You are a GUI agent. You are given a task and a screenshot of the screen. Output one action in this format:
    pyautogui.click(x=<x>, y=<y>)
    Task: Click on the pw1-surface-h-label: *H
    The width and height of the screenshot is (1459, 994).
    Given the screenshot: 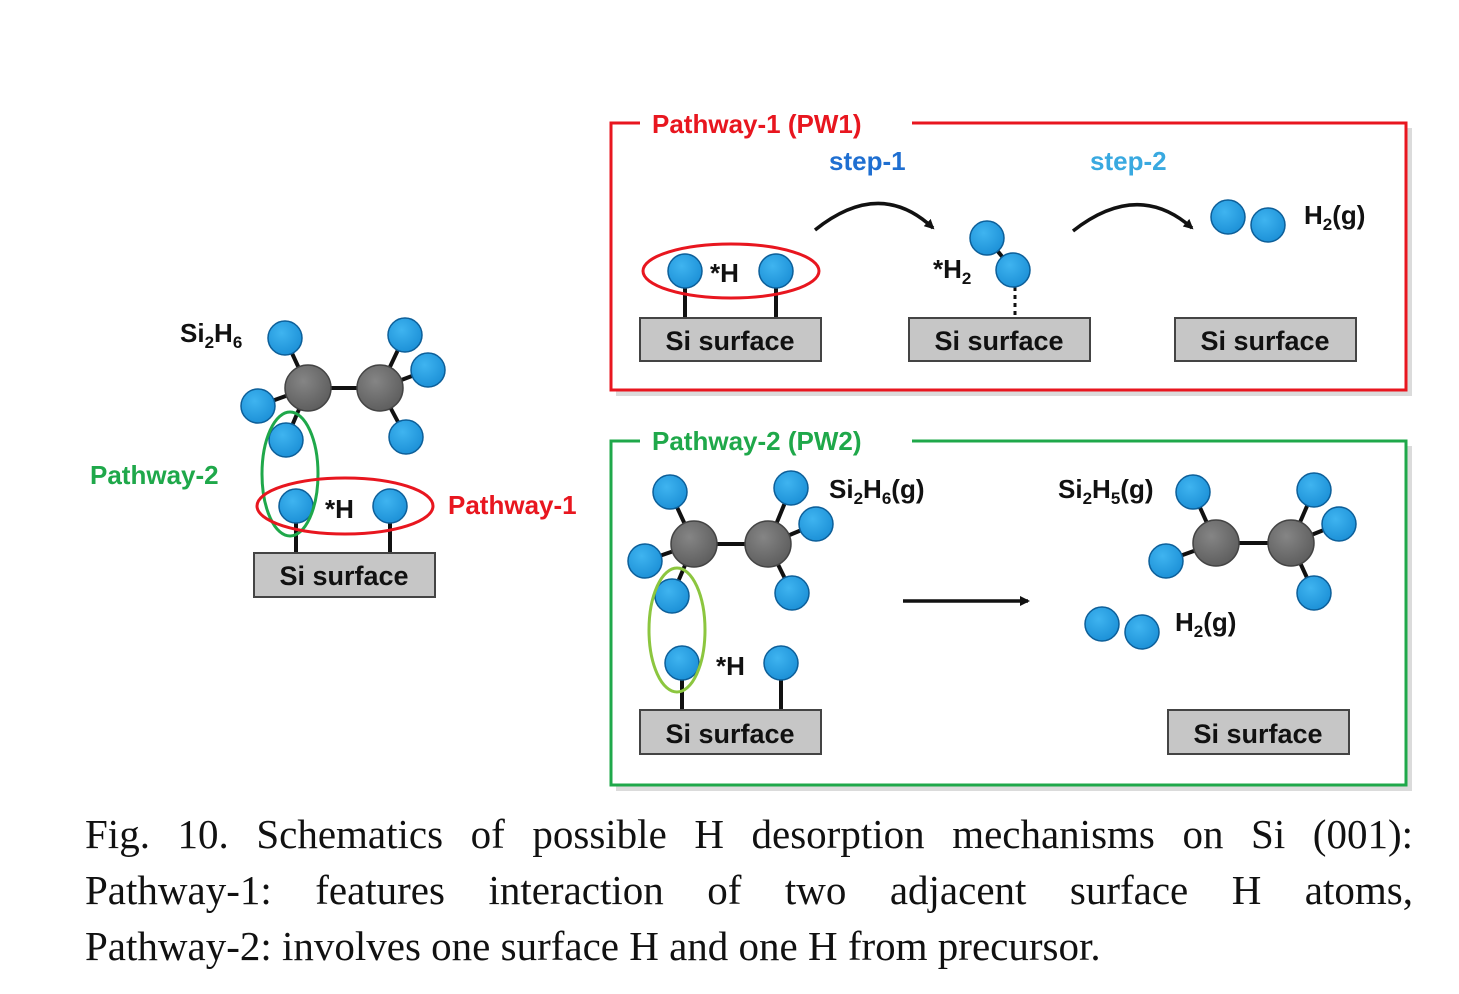 What is the action you would take?
    pyautogui.click(x=724, y=273)
    